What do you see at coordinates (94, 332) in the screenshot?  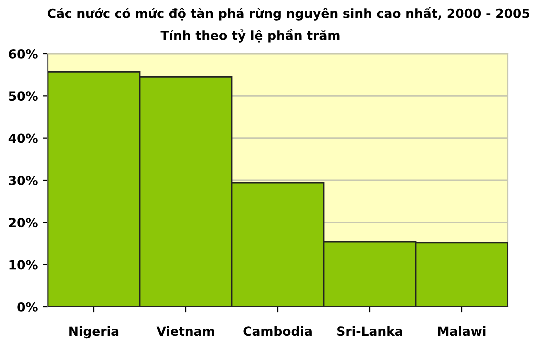 I see `x-tick-label: Nigeria` at bounding box center [94, 332].